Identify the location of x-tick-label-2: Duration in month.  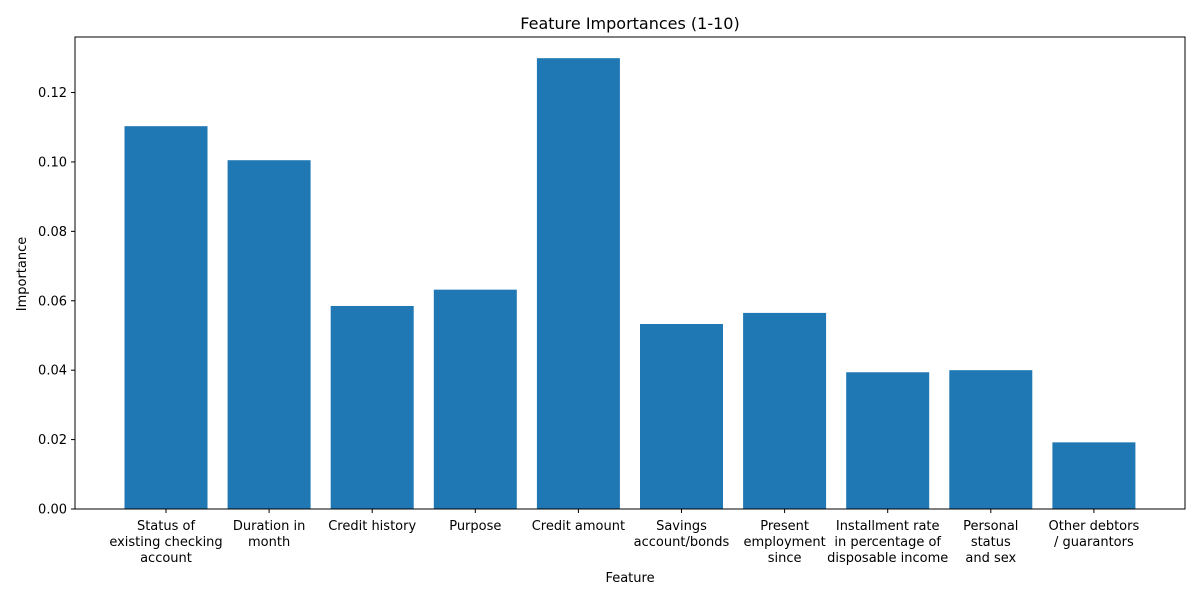
(269, 534).